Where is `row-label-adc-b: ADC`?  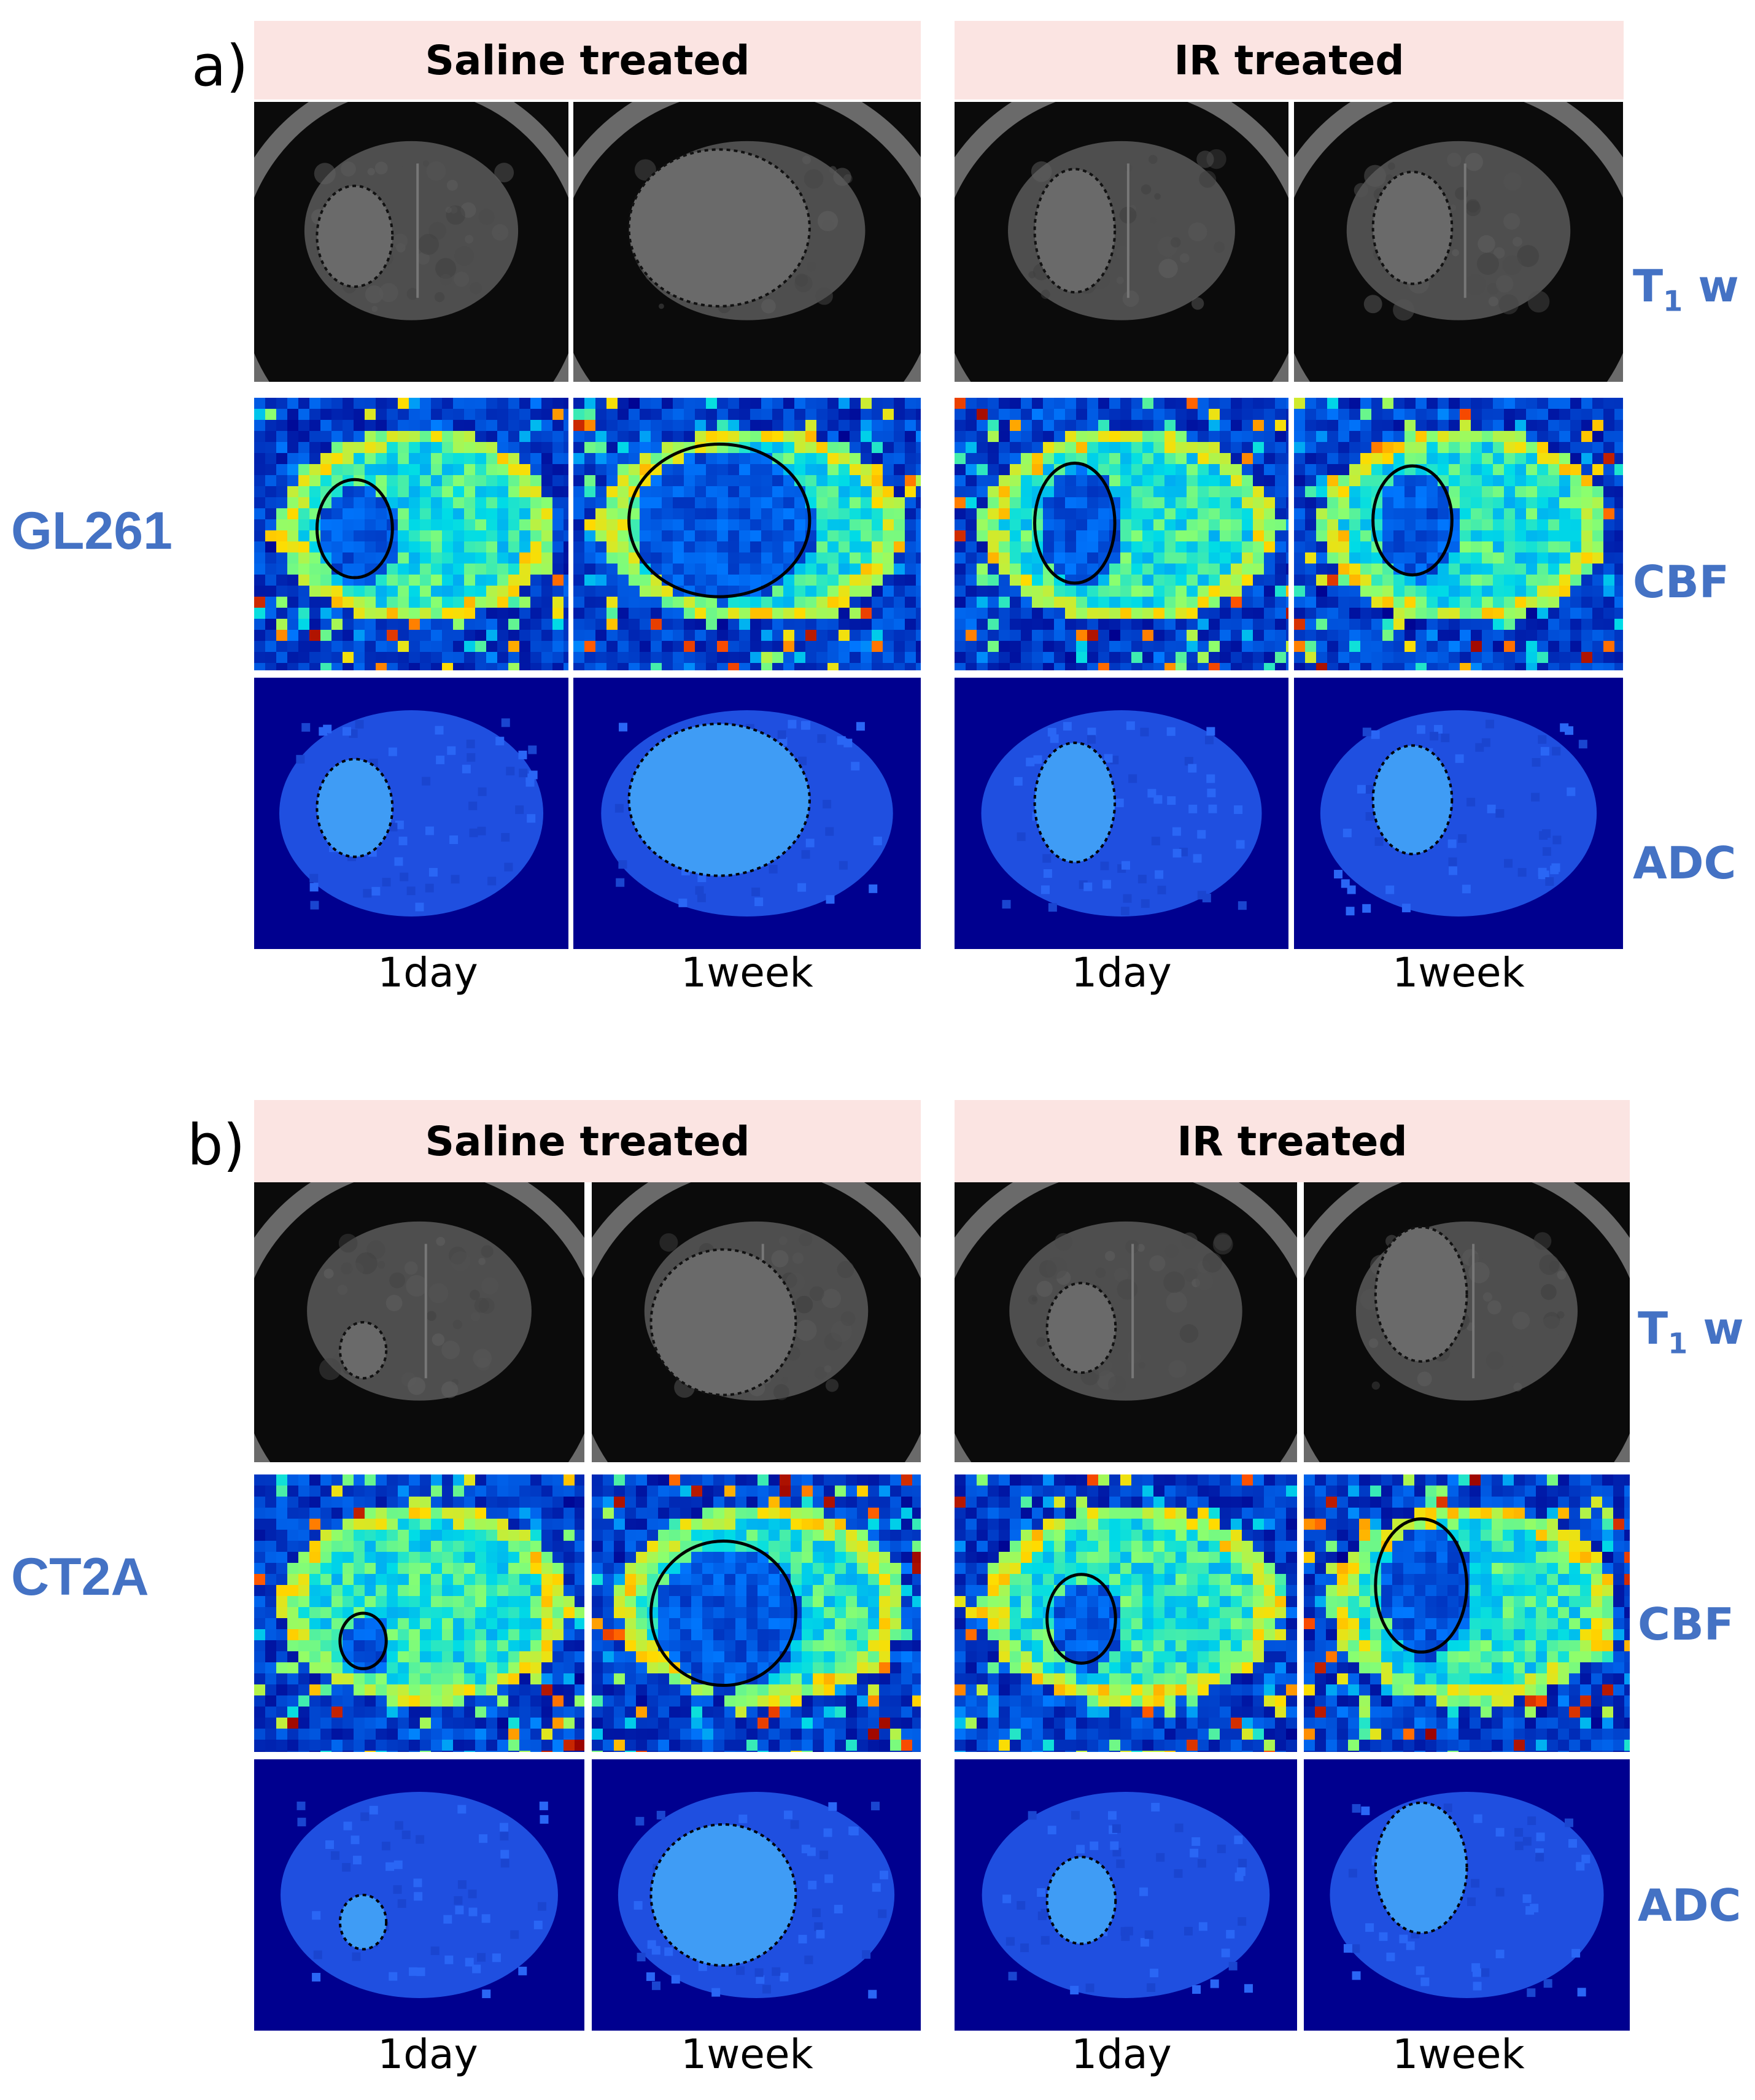
row-label-adc-b: ADC is located at coordinates (1689, 1906).